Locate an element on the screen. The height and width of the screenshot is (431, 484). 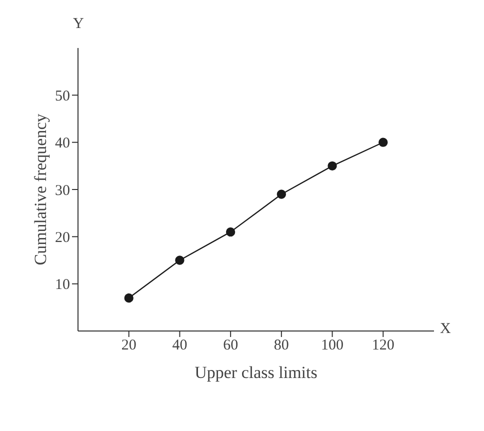
x-tick-label: 40 is located at coordinates (180, 346).